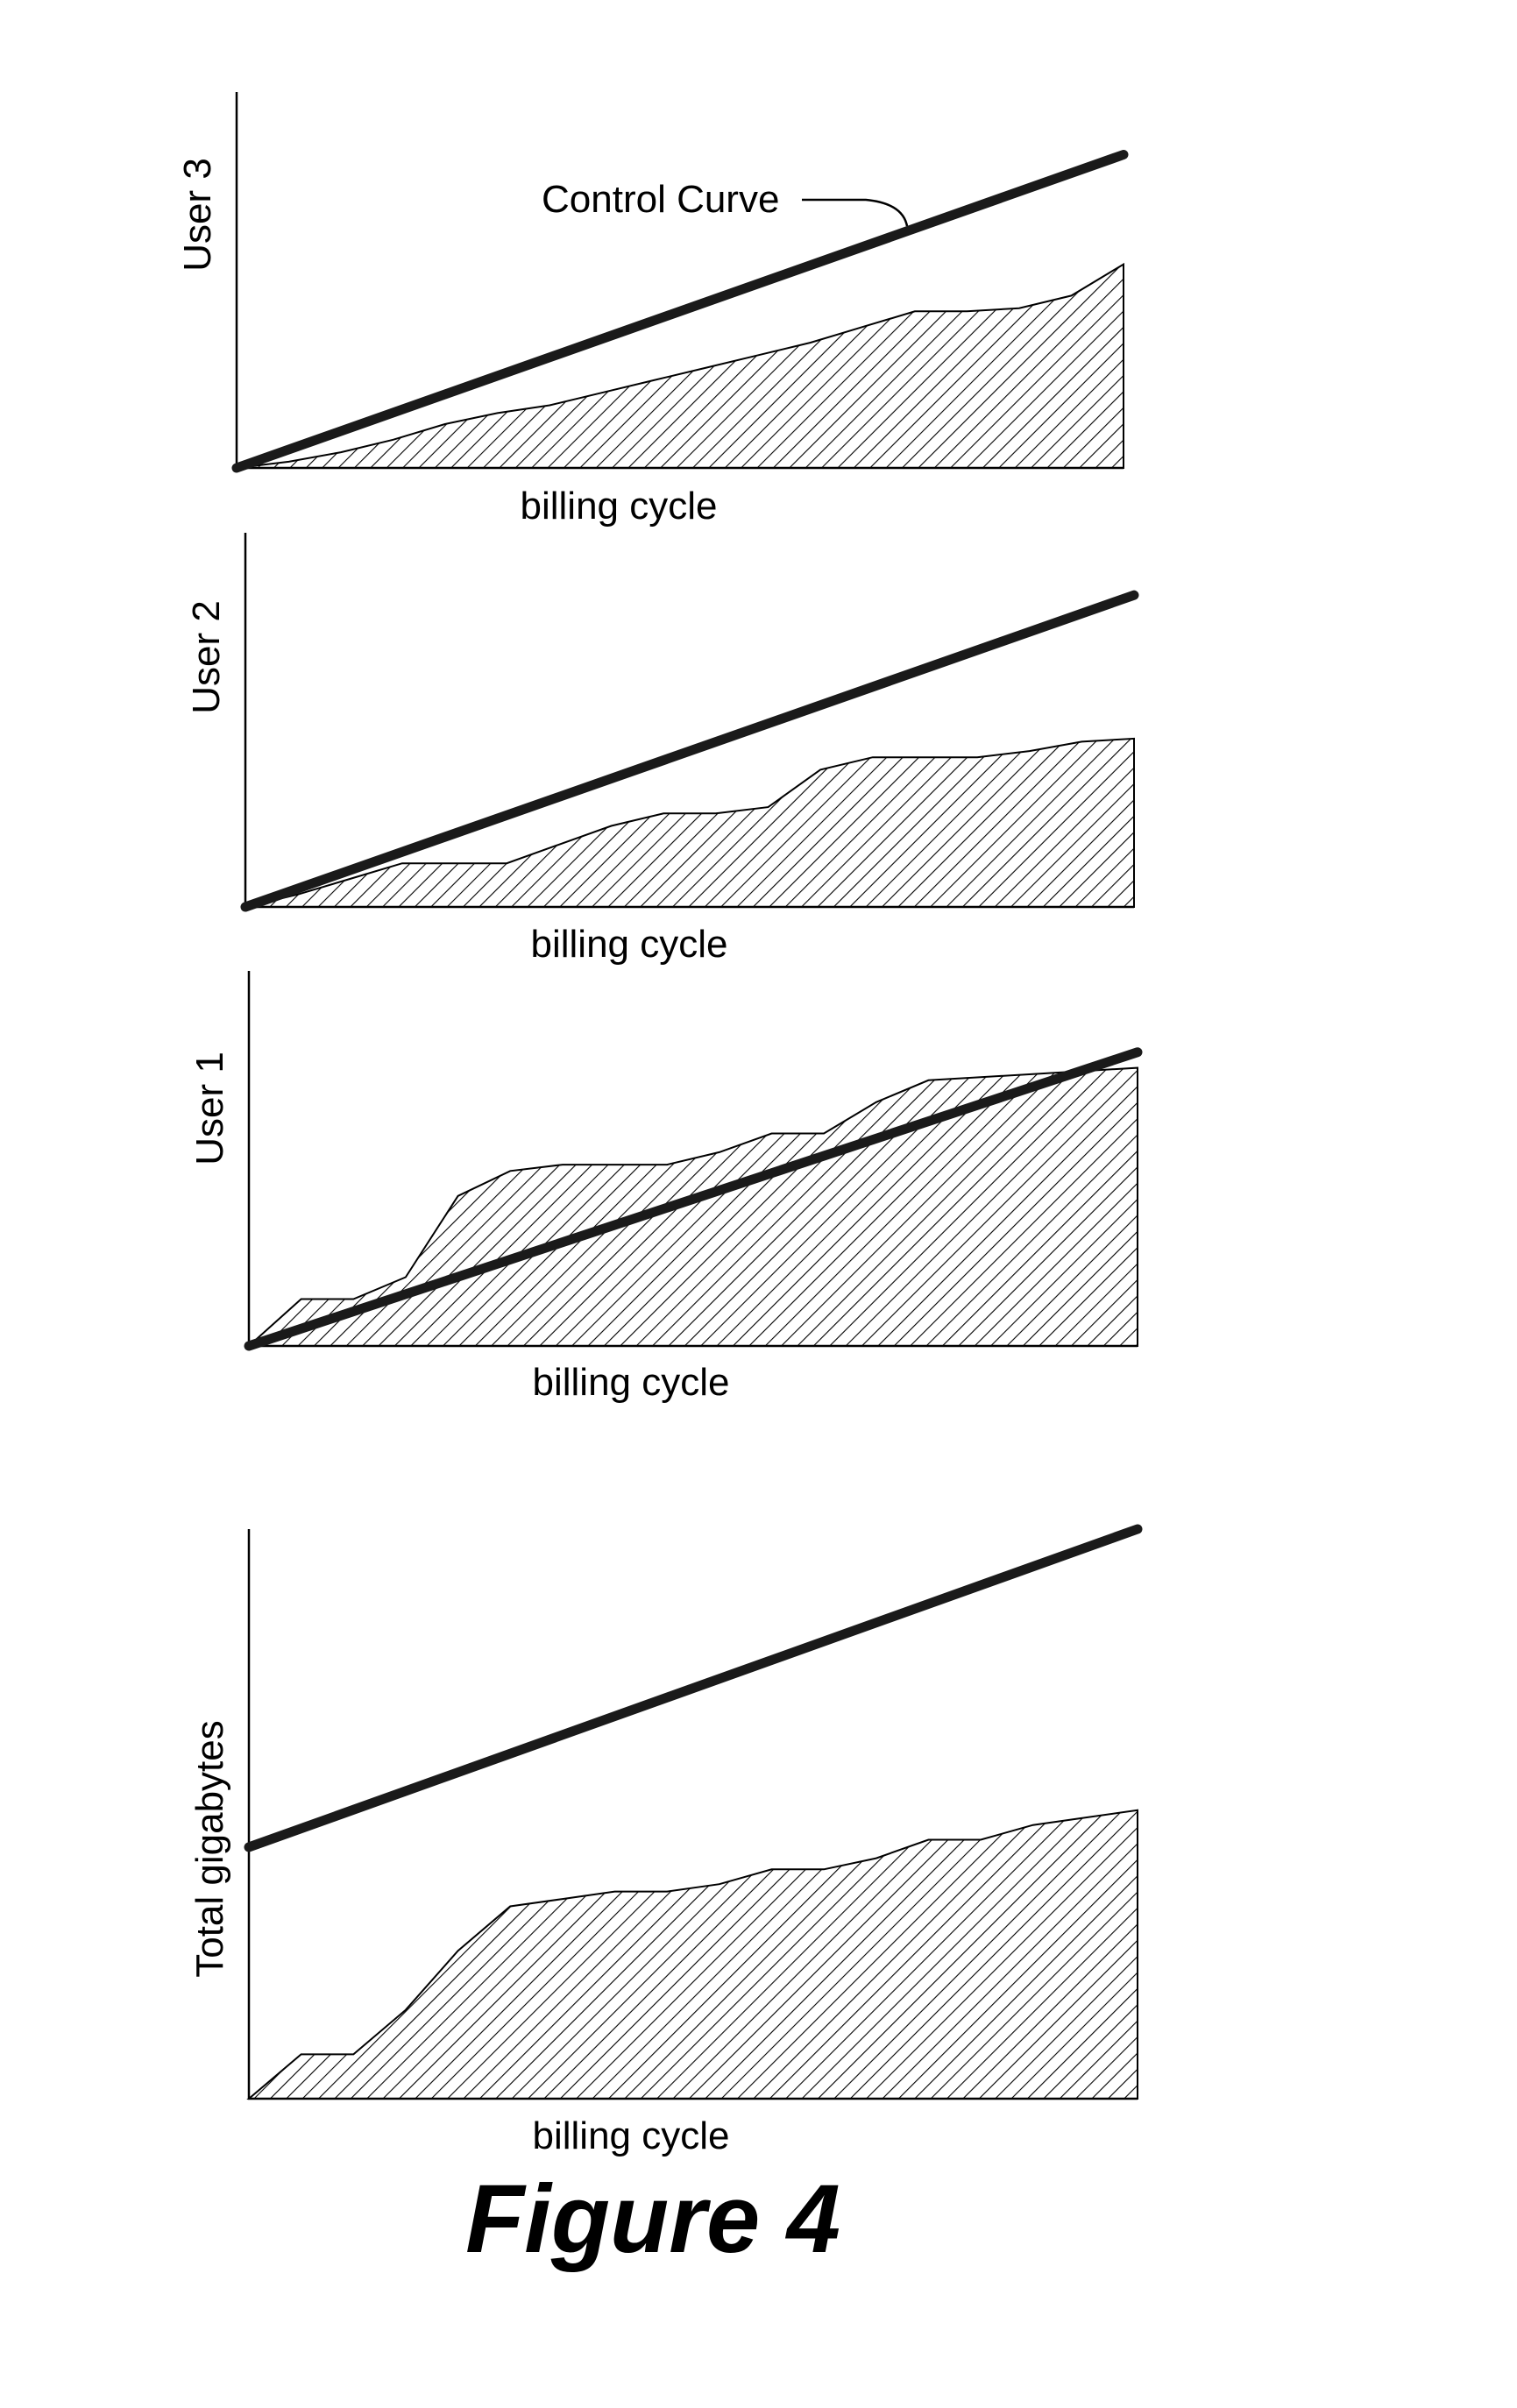 The image size is (1517, 2408). I want to click on figure-caption: Figure 4, so click(652, 2219).